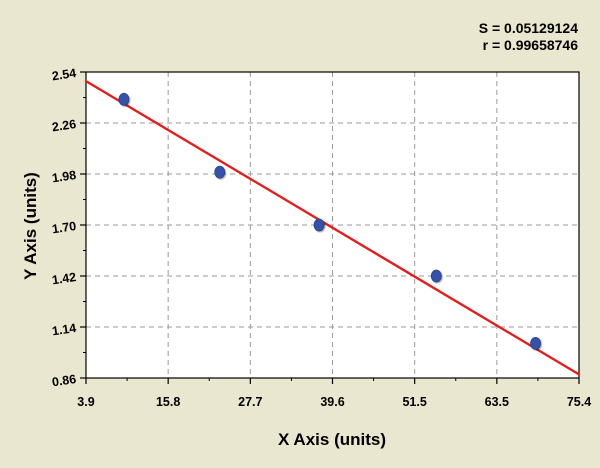 This screenshot has width=600, height=468. I want to click on x-tick-label: 15.8, so click(168, 402).